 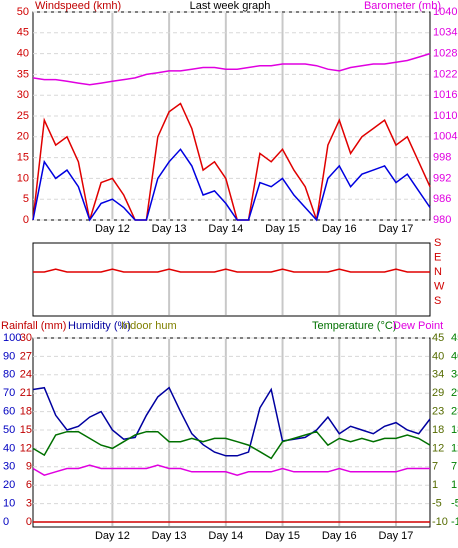 What do you see at coordinates (442, 199) in the screenshot?
I see `y-tick-label: 986` at bounding box center [442, 199].